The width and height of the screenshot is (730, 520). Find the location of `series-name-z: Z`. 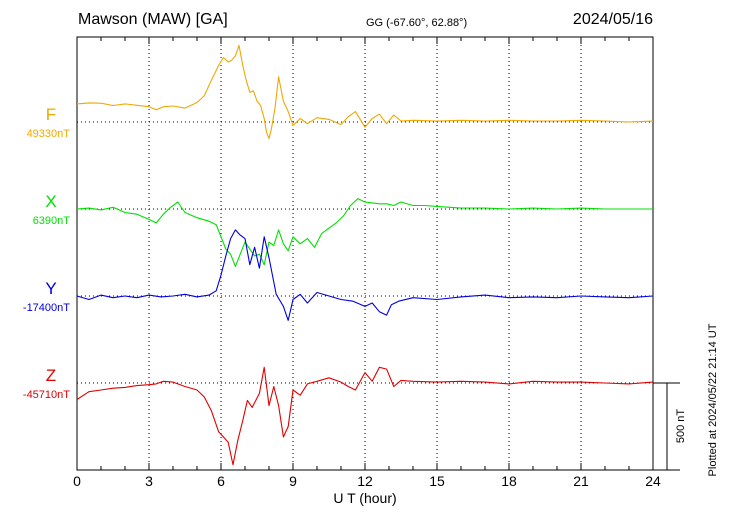

series-name-z: Z is located at coordinates (51, 375).